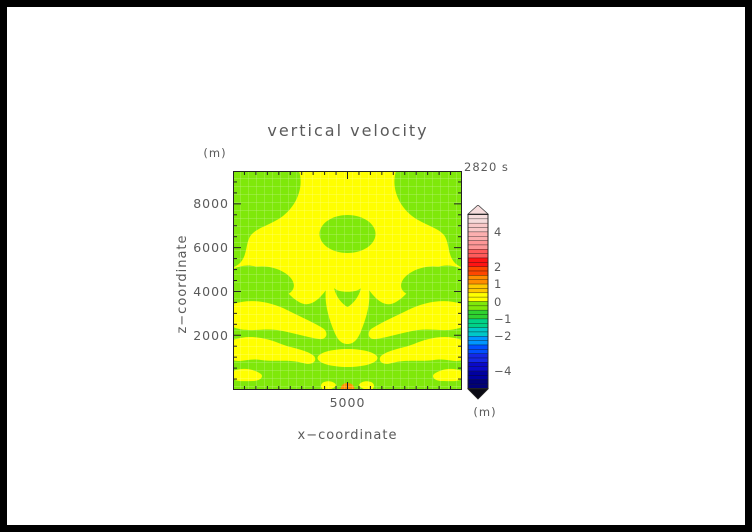  Describe the element at coordinates (211, 203) in the screenshot. I see `y-tick-label: 8000` at that location.